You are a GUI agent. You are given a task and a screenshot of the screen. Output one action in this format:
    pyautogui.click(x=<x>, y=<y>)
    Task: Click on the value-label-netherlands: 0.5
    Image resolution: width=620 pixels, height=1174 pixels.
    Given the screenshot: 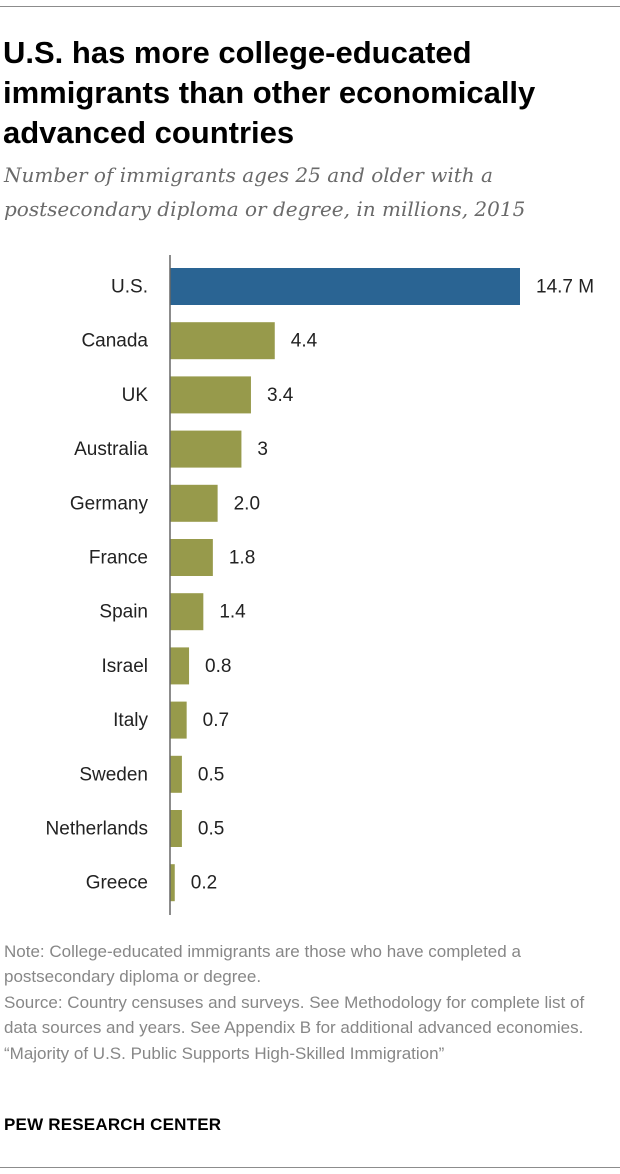 What is the action you would take?
    pyautogui.click(x=211, y=829)
    